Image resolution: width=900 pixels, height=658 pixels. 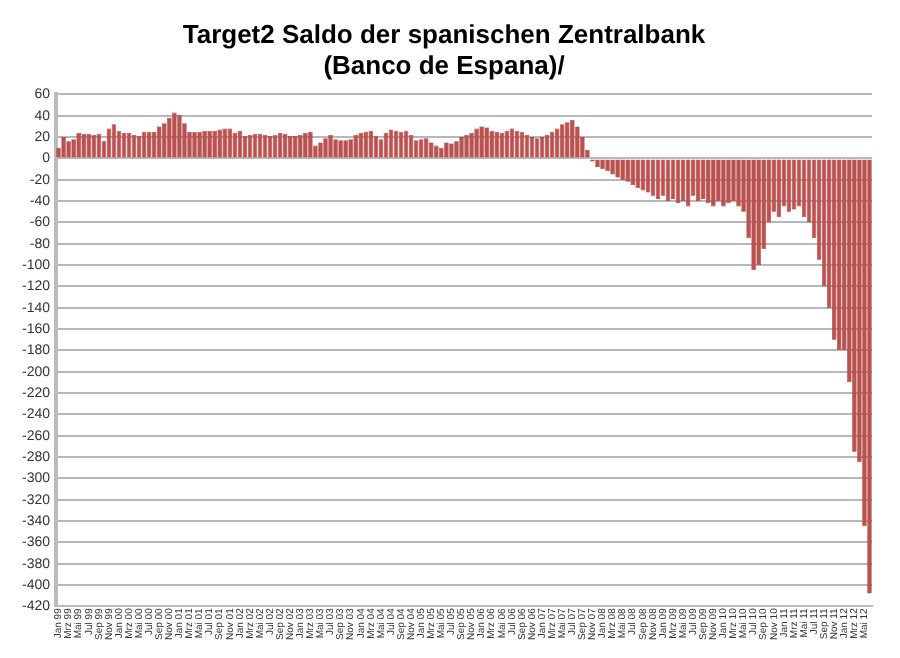 I want to click on text: (Banco de Espana)/, so click(x=444, y=64).